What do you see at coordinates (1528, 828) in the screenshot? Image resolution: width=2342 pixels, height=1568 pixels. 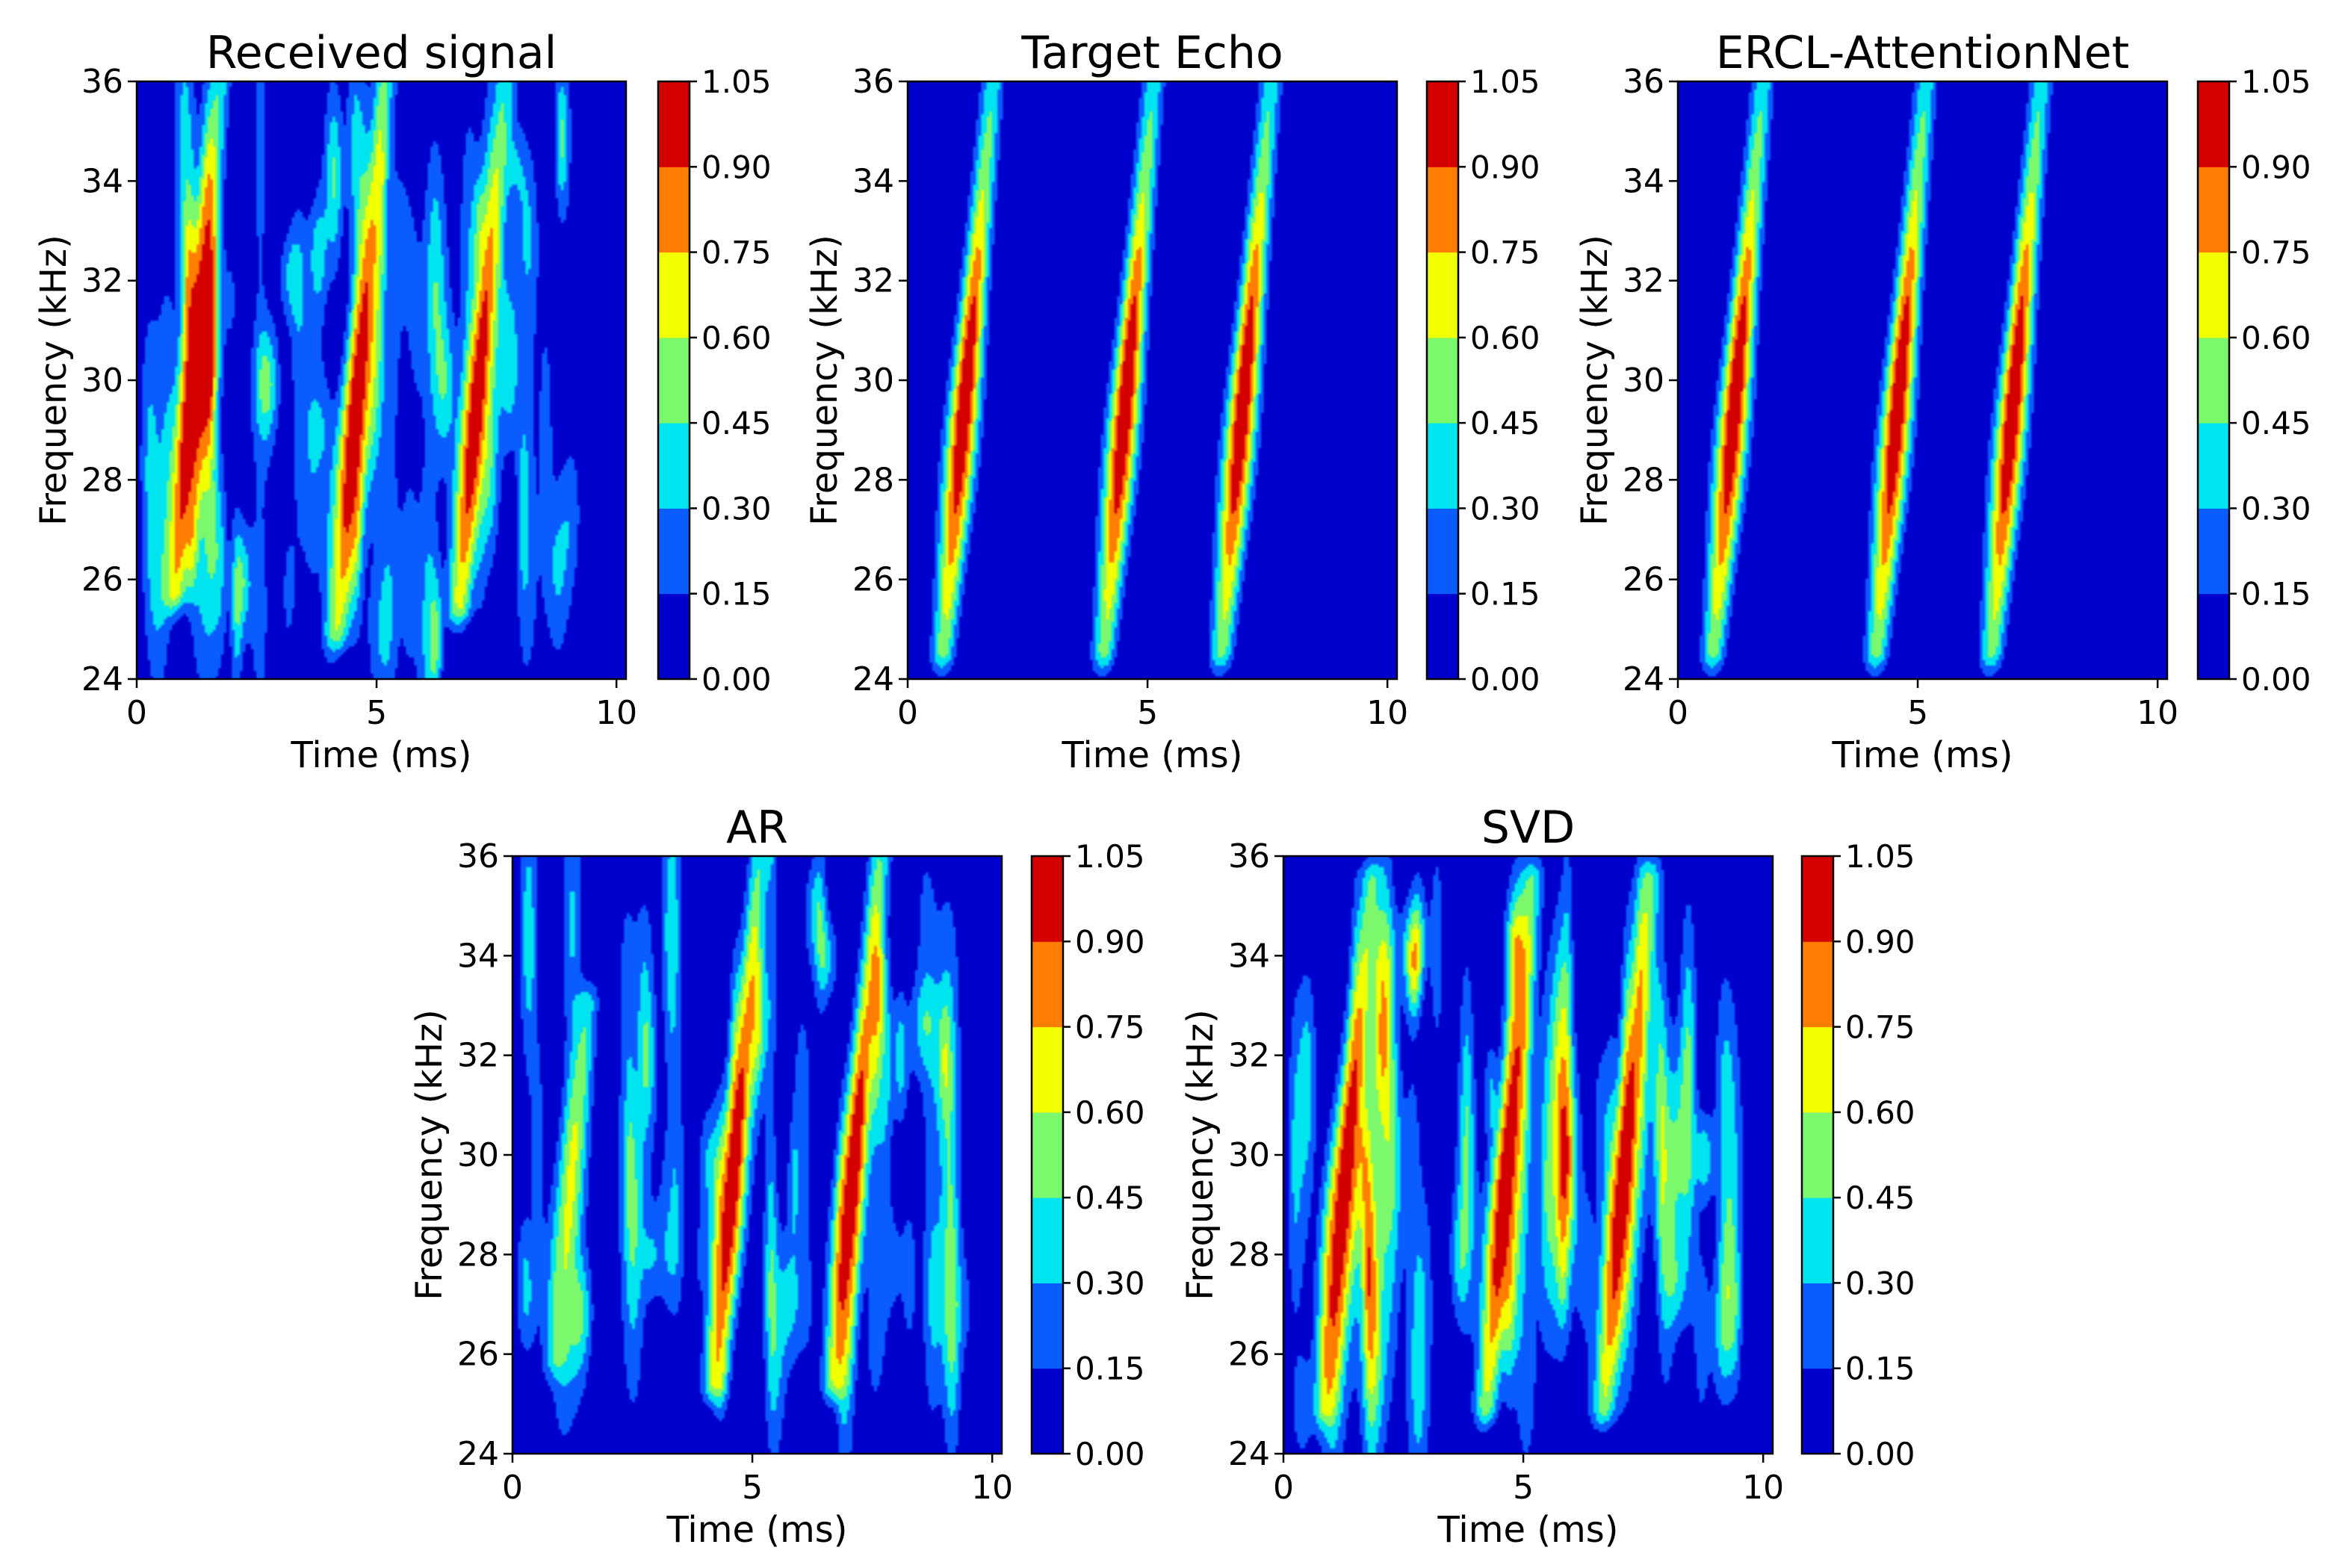 I see `chart-title: SVD` at bounding box center [1528, 828].